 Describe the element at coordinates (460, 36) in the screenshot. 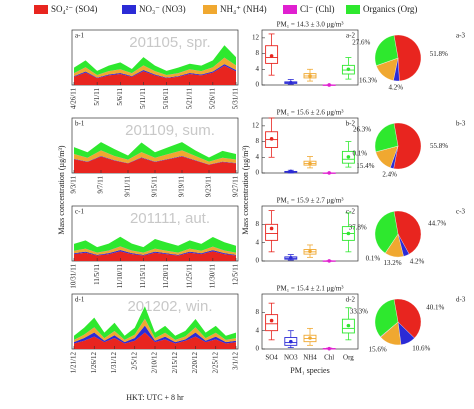

I see `panel-label: a-3` at that location.